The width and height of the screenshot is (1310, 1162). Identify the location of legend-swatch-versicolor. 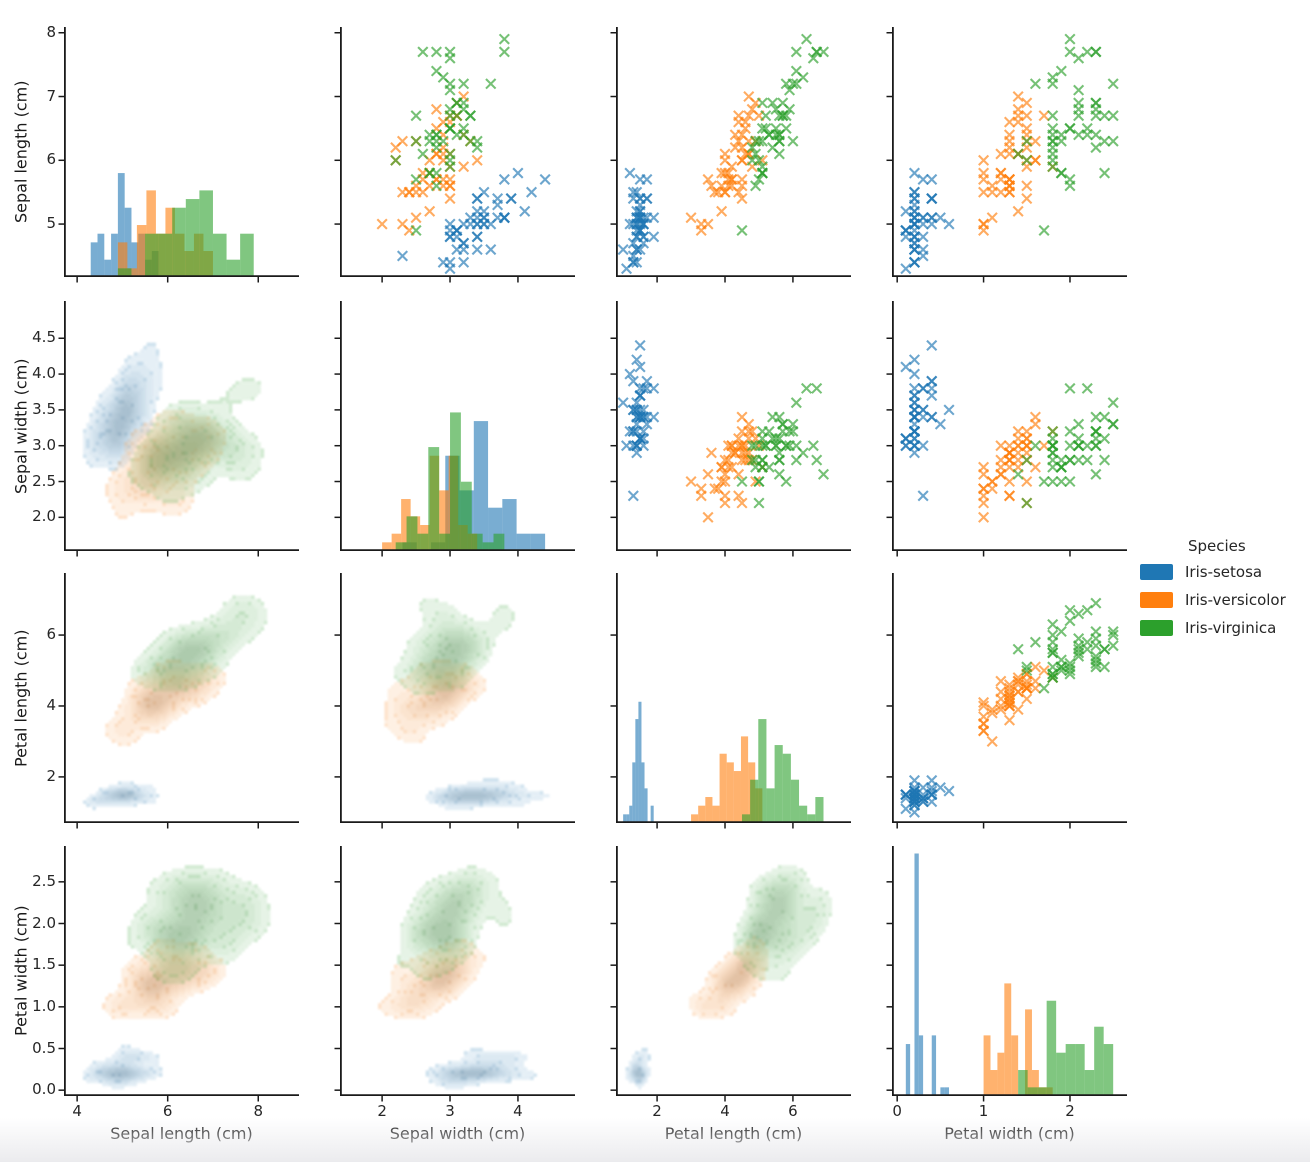
(1156, 600).